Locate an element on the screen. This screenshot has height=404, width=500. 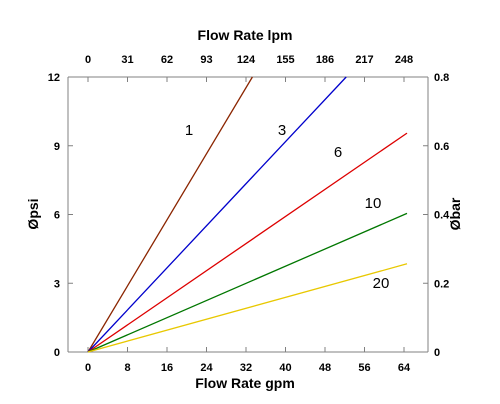
series-label-10: 10 is located at coordinates (373, 203).